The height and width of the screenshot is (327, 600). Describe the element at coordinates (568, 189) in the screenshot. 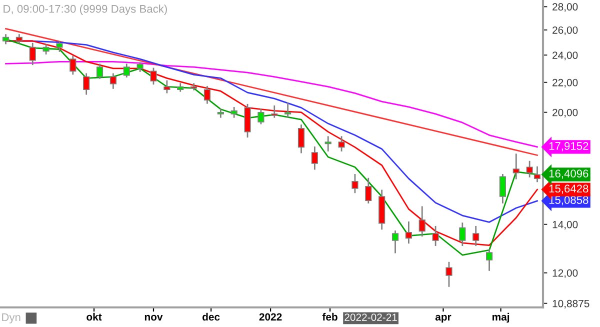

I see `data-label: 15,6428` at that location.